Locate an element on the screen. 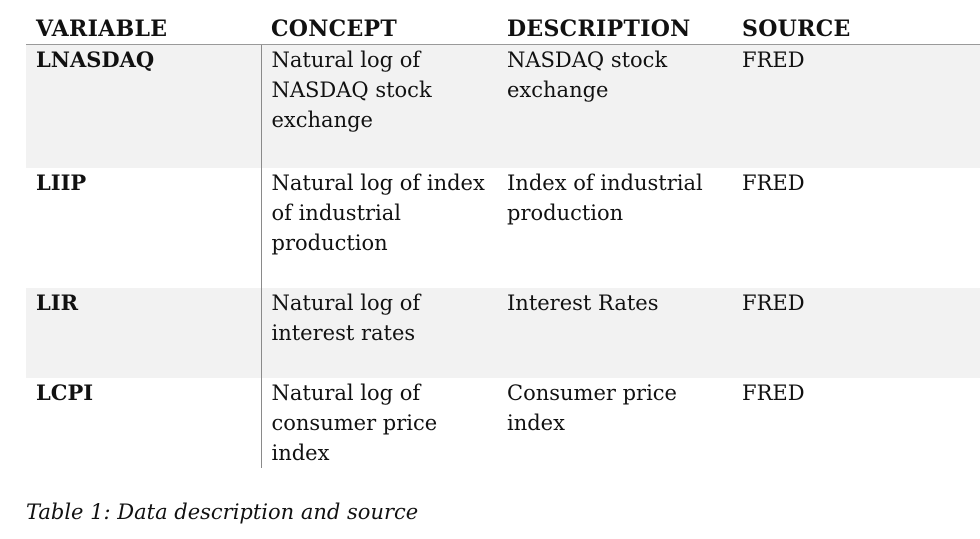 The image size is (980, 539). header-concept: CONCEPT is located at coordinates (379, 29).